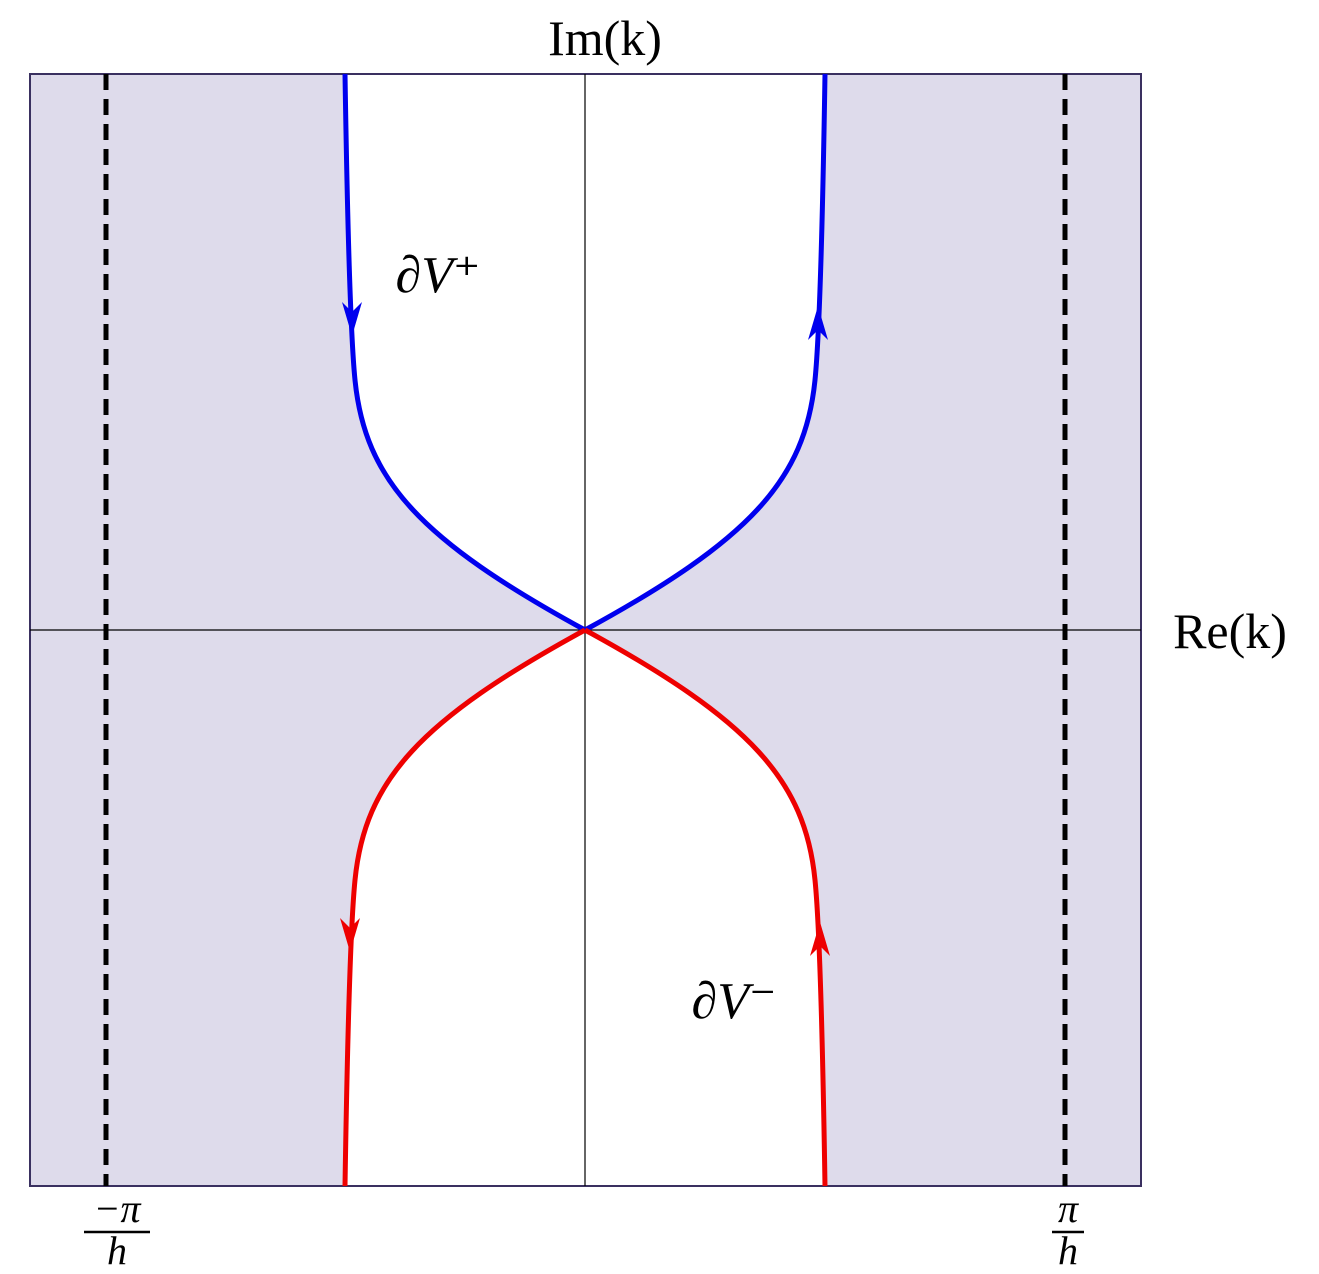 The image size is (1319, 1274). What do you see at coordinates (117, 1208) in the screenshot?
I see `left-marker-numerator: −π` at bounding box center [117, 1208].